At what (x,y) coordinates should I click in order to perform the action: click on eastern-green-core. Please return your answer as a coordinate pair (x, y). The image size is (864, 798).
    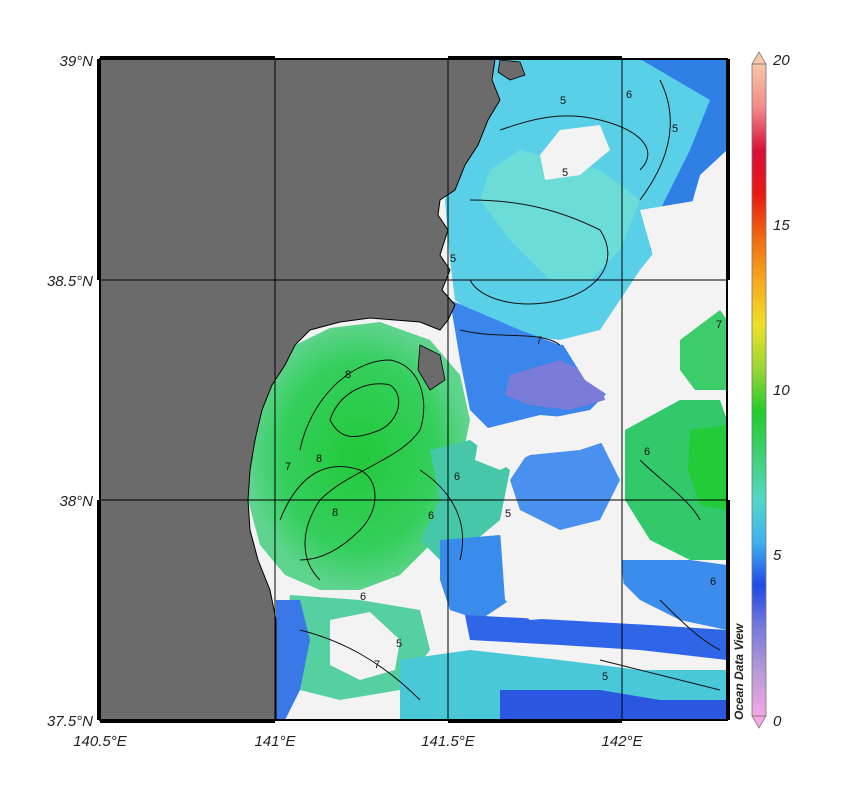
    Looking at the image, I should click on (707, 467).